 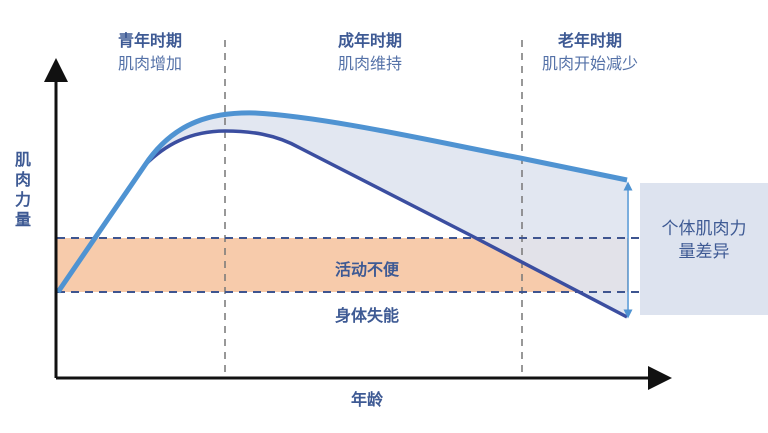 What do you see at coordinates (366, 315) in the screenshot?
I see `disability-label: 身体失能` at bounding box center [366, 315].